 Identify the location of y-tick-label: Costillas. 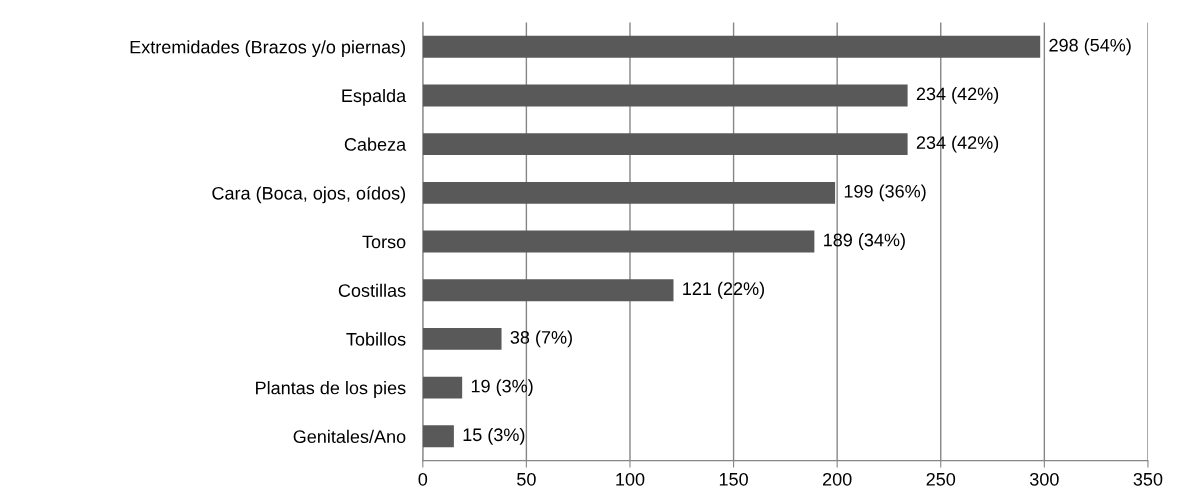
(372, 290).